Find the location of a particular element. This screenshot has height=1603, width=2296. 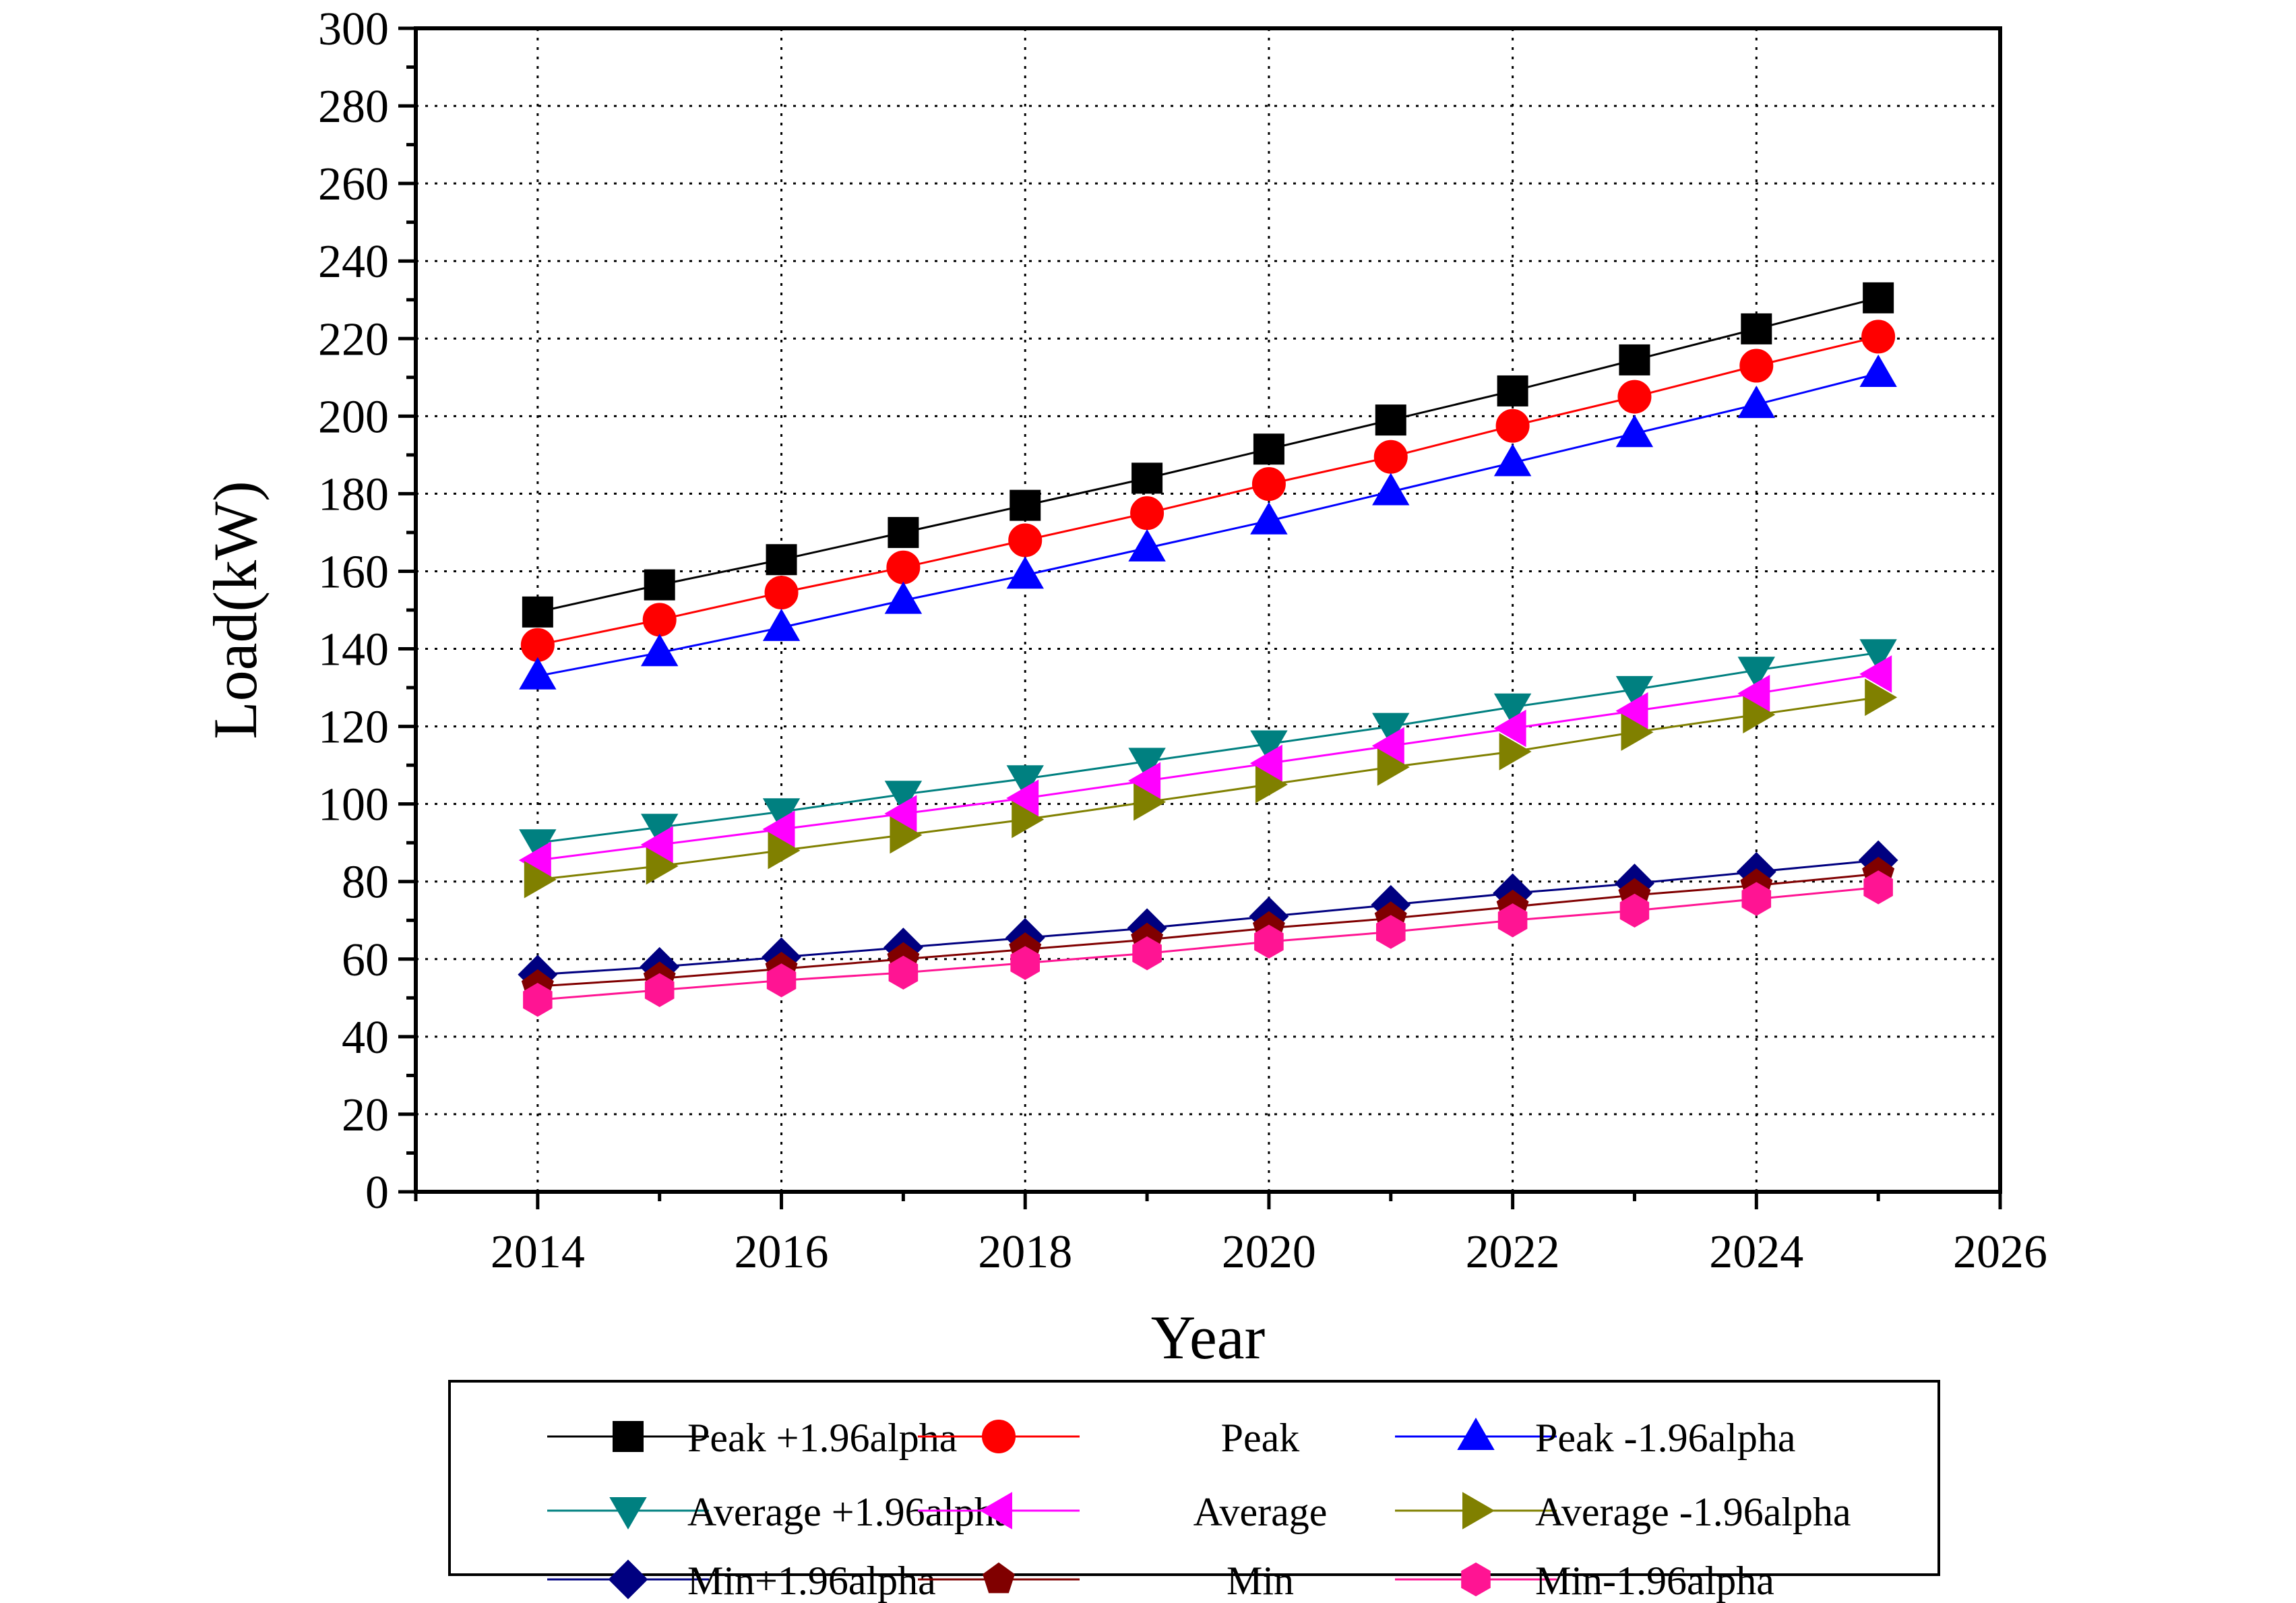

legend-label: Peak is located at coordinates (1260, 1438).